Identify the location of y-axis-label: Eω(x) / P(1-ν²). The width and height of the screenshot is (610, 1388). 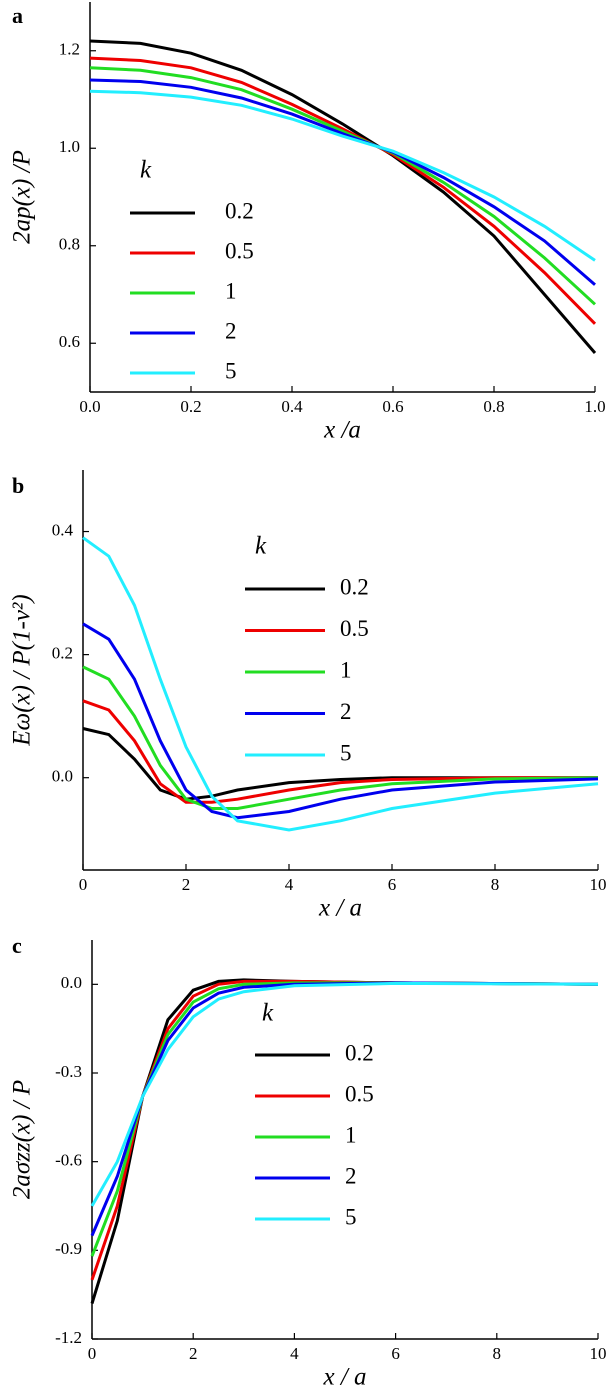
(22, 670).